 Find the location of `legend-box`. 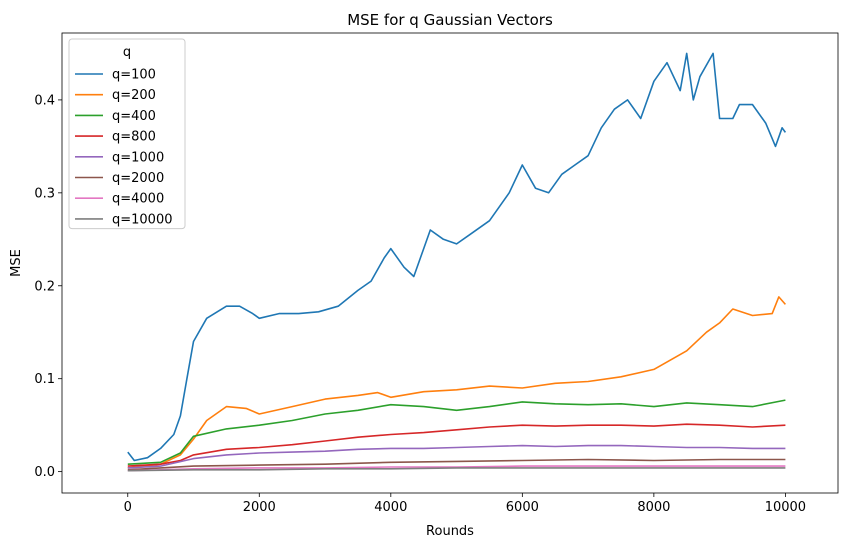

legend-box is located at coordinates (127, 134).